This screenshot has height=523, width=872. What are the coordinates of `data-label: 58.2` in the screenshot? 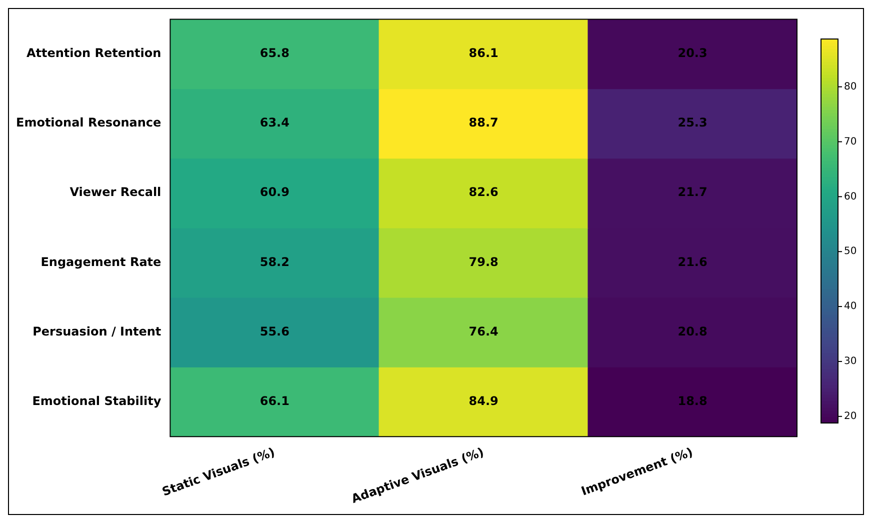 It's located at (275, 261).